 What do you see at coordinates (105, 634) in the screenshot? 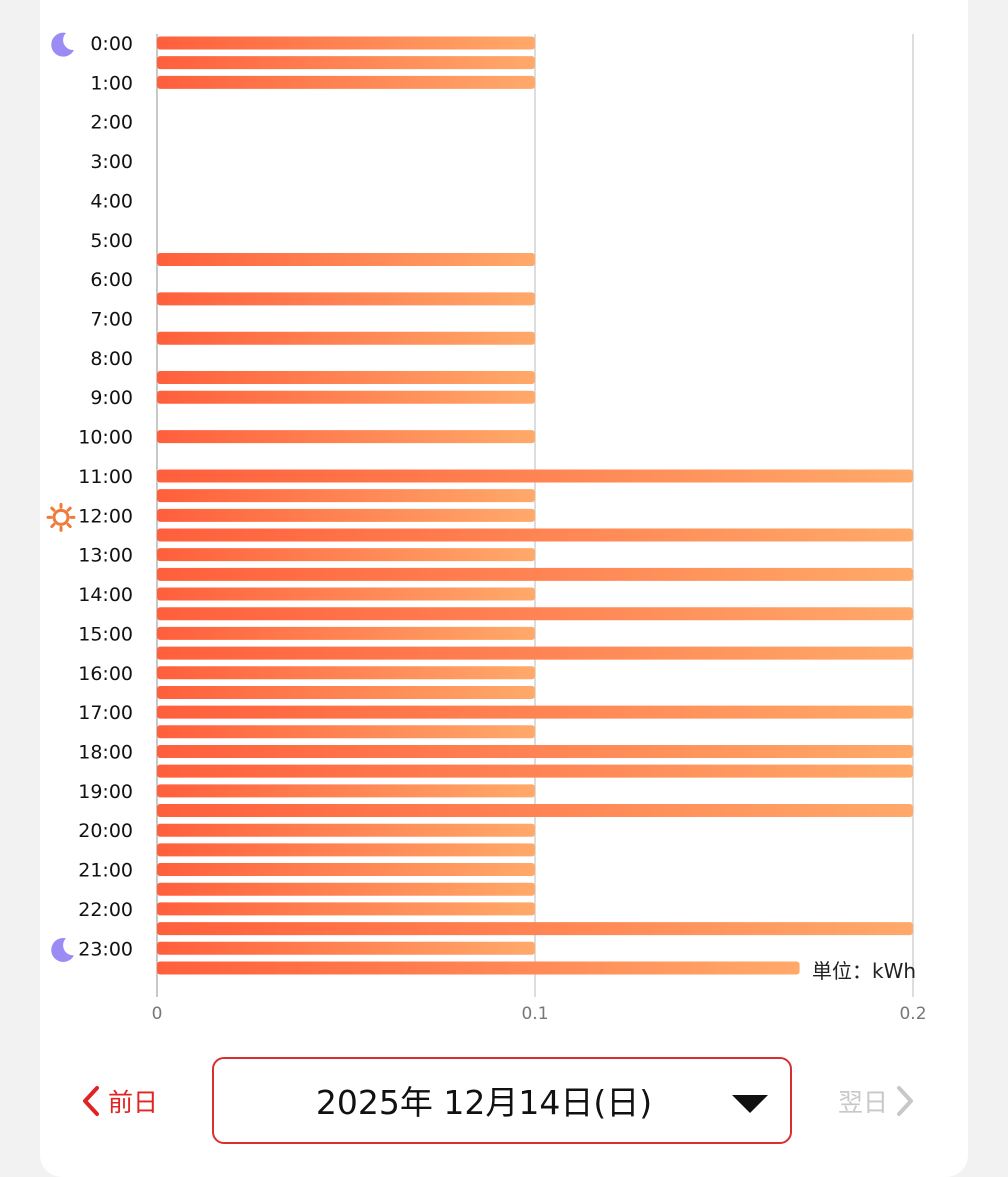
I see `y-tick-label: 15:00` at bounding box center [105, 634].